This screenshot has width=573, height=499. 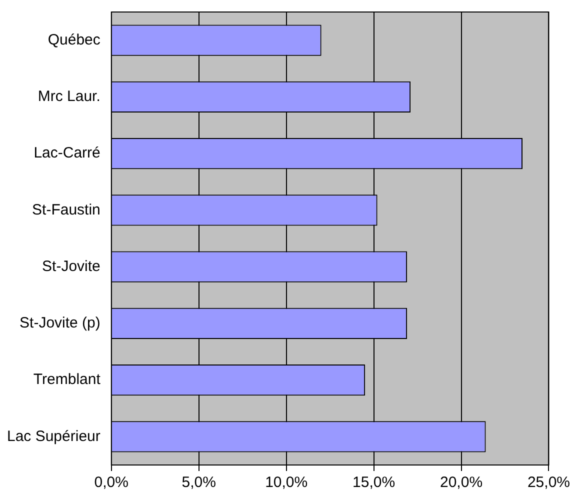 I want to click on y-tick-label: Lac Supérieur, so click(x=53, y=436).